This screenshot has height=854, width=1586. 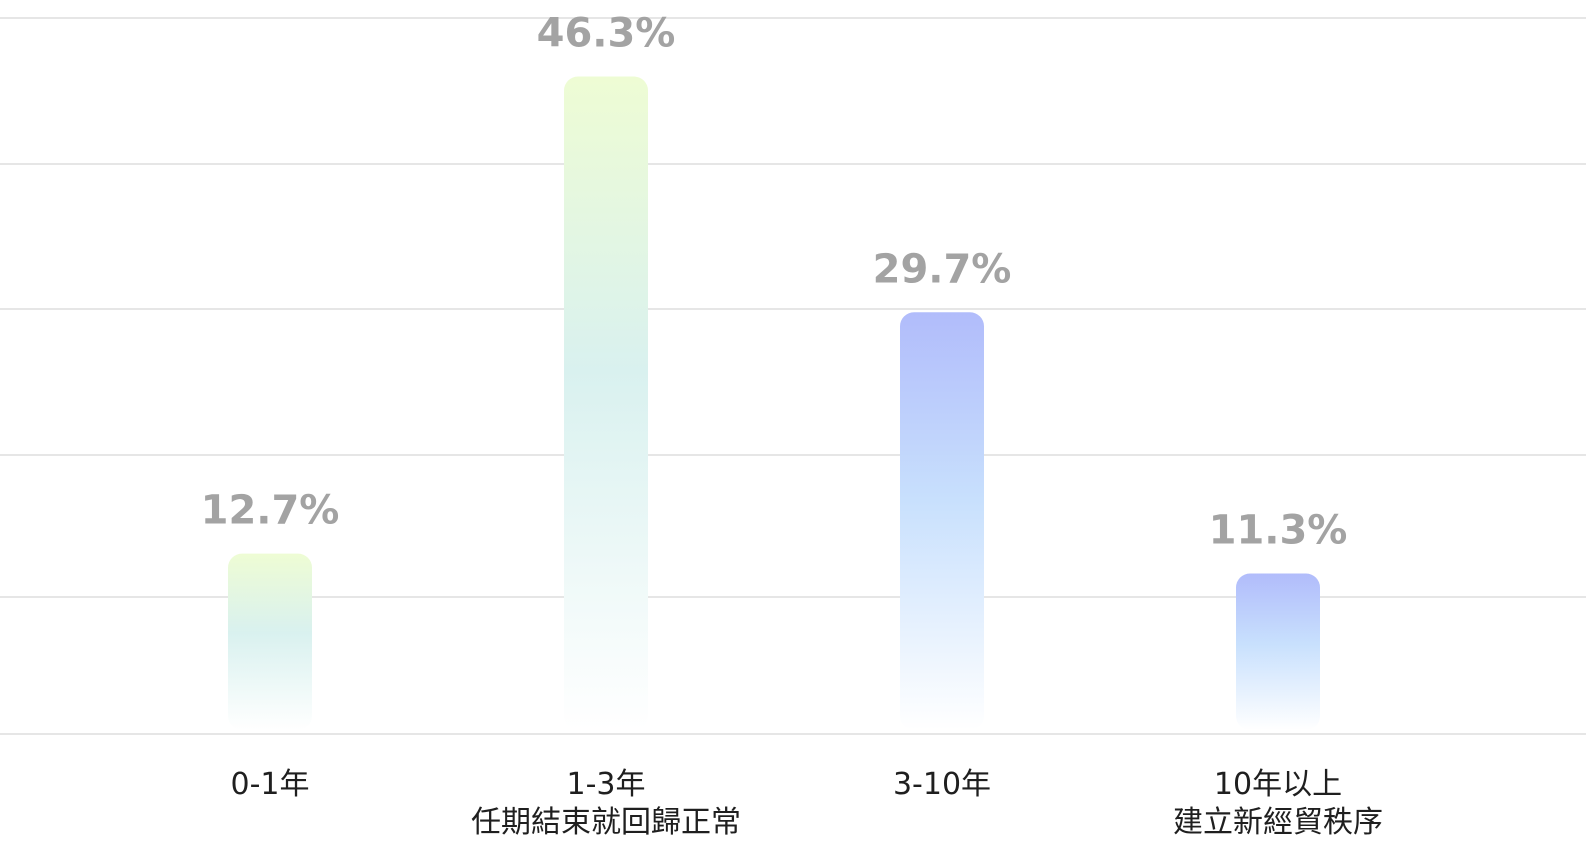 What do you see at coordinates (942, 784) in the screenshot?
I see `category-label: 3-10年` at bounding box center [942, 784].